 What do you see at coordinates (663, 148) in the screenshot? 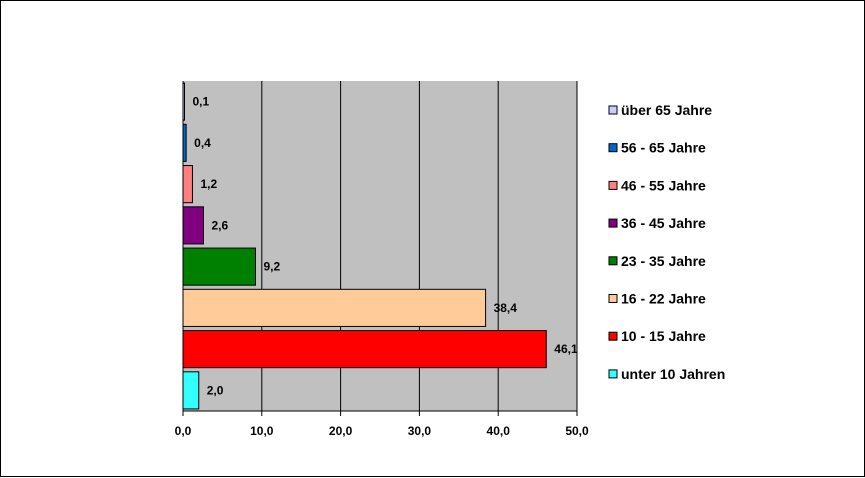
I see `legend-label: 56 - 65 Jahre` at bounding box center [663, 148].